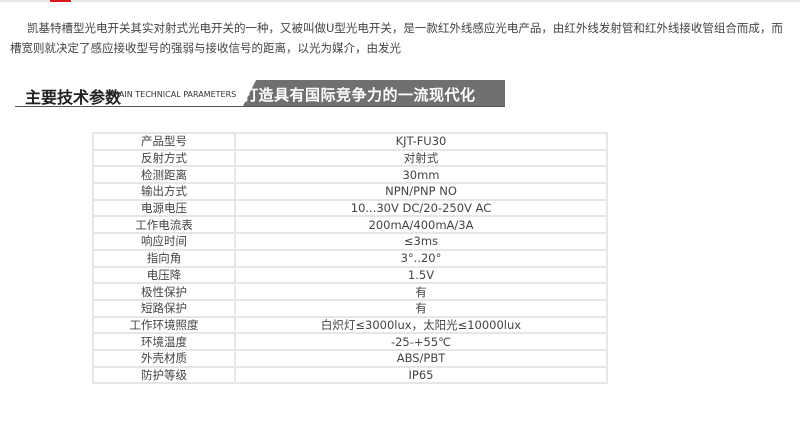 The height and width of the screenshot is (426, 800). What do you see at coordinates (374, 93) in the screenshot?
I see `slogan-banner: 打造具有国际竞争力的一流现代化传感器企业` at bounding box center [374, 93].